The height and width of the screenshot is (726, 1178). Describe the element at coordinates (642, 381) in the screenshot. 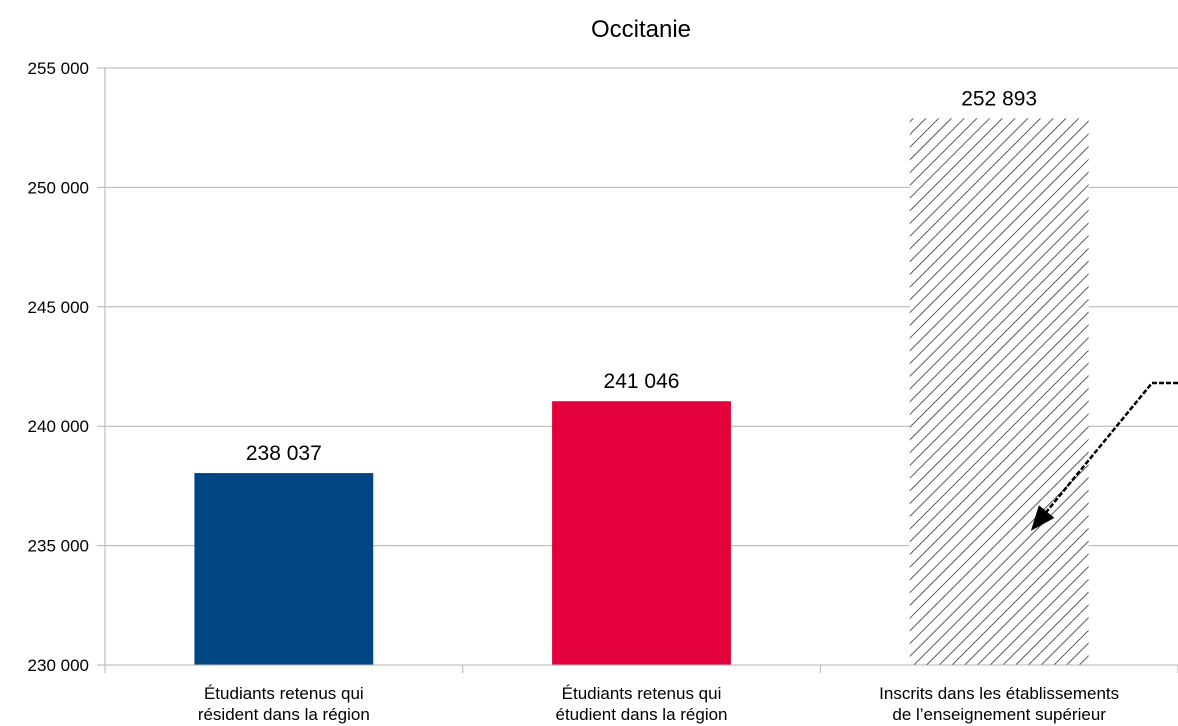

I see `data-label: 241 046` at that location.